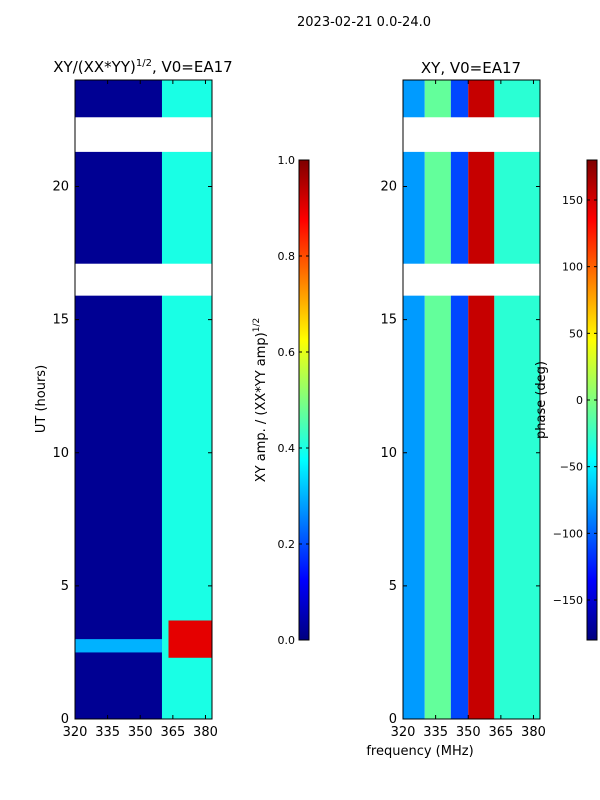  Describe the element at coordinates (576, 333) in the screenshot. I see `phase-colorbar-tick-label: 50` at that location.